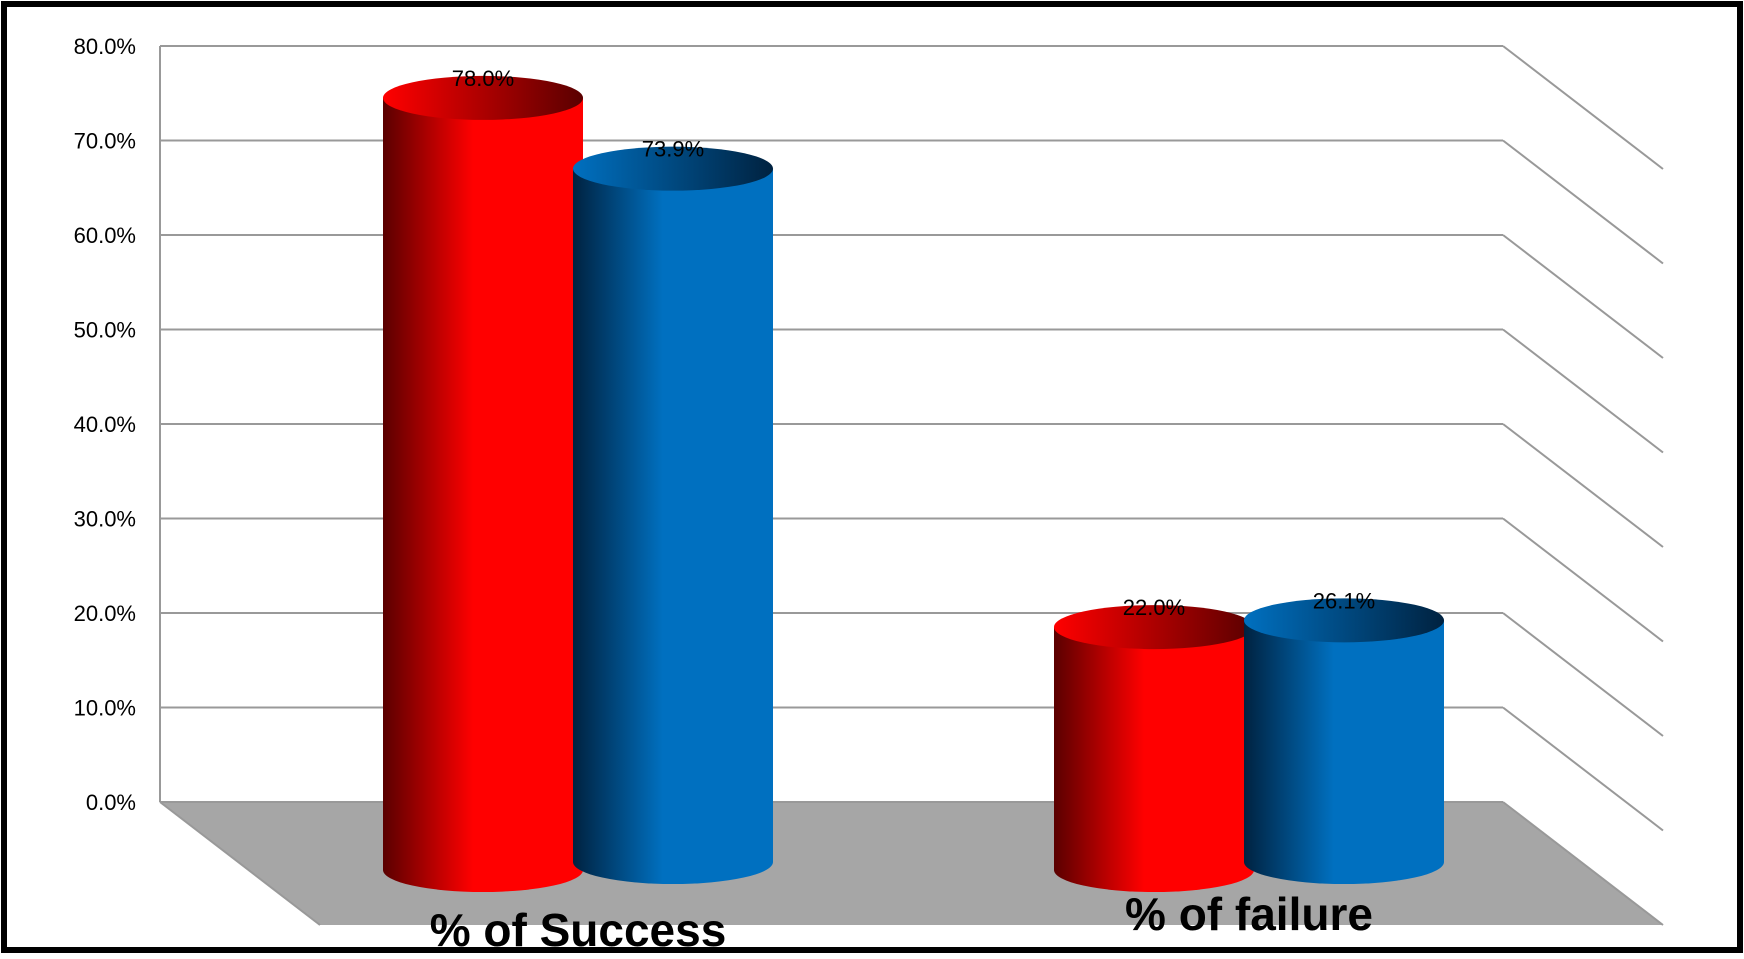 This screenshot has width=1744, height=959. What do you see at coordinates (105, 424) in the screenshot?
I see `y-tick-label: 40.0%` at bounding box center [105, 424].